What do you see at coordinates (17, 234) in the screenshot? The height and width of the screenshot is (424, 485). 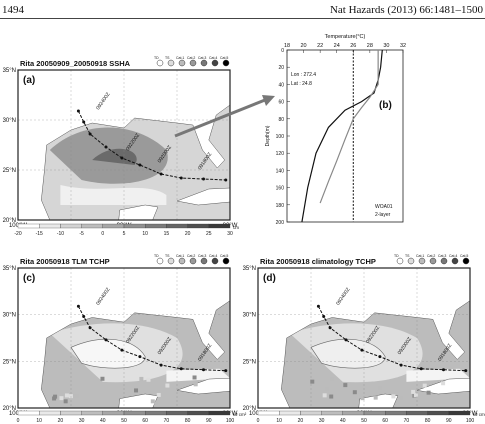 I see `colorbar-tick-label: -20` at bounding box center [17, 234].